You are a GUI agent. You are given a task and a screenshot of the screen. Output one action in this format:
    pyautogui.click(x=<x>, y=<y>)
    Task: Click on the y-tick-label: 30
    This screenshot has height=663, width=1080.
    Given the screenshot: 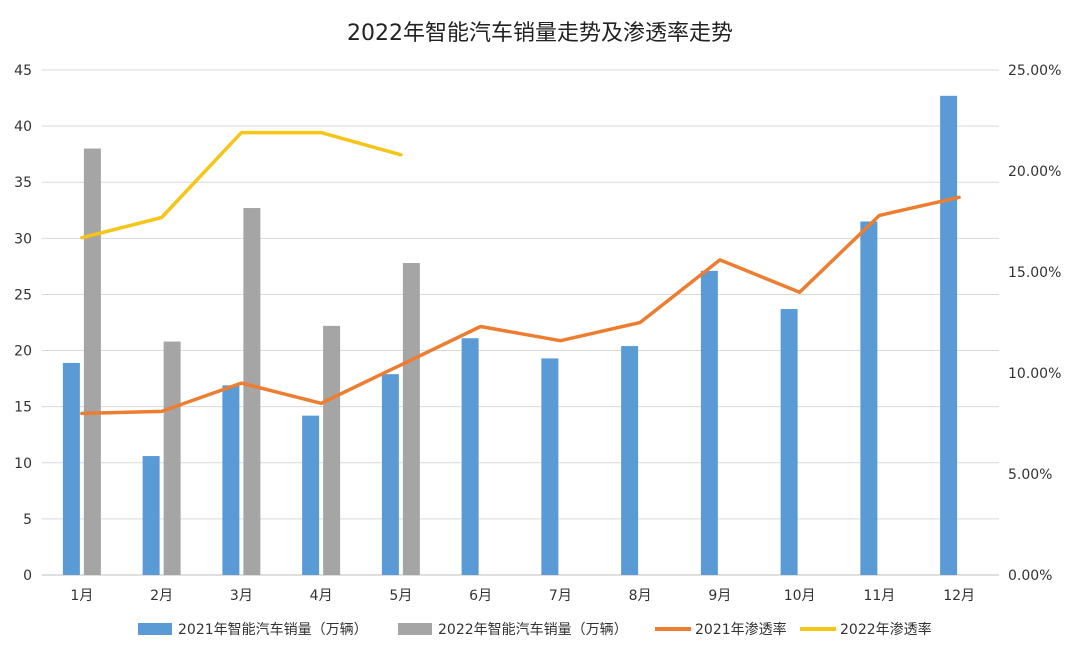 What is the action you would take?
    pyautogui.click(x=23, y=239)
    